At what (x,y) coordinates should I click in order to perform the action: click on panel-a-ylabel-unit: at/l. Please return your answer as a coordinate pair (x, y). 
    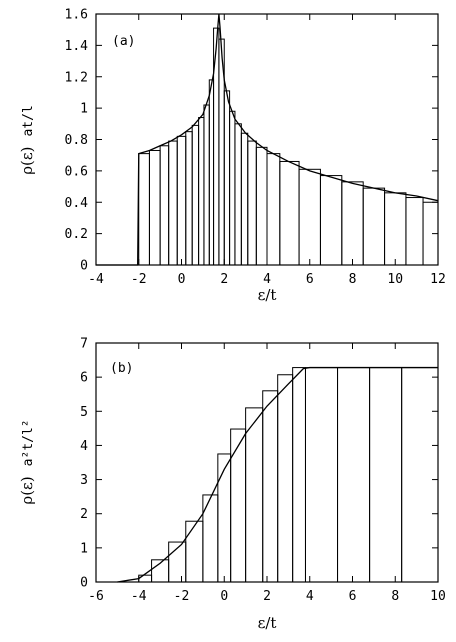
    Looking at the image, I should click on (28, 120).